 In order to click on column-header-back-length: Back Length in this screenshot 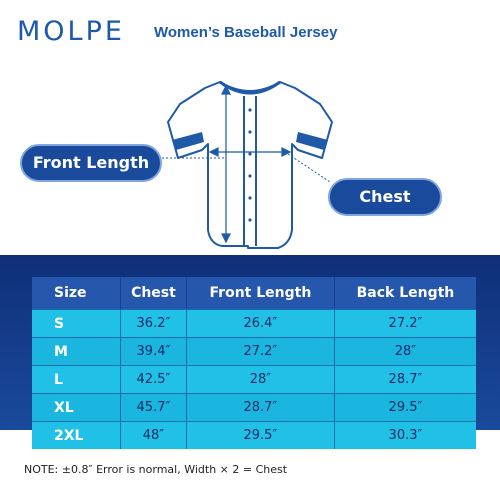, I will do `click(404, 293)`.